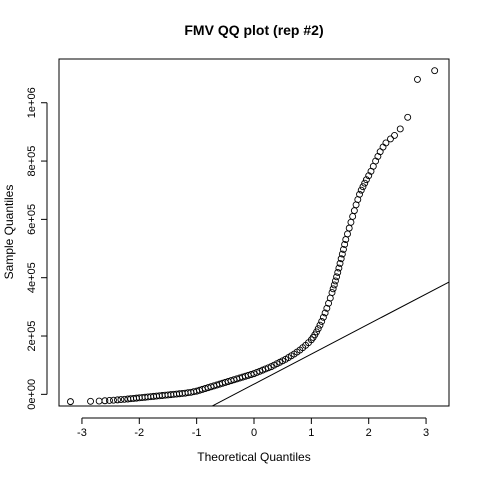  Describe the element at coordinates (426, 433) in the screenshot. I see `x-tick-label: 3` at that location.